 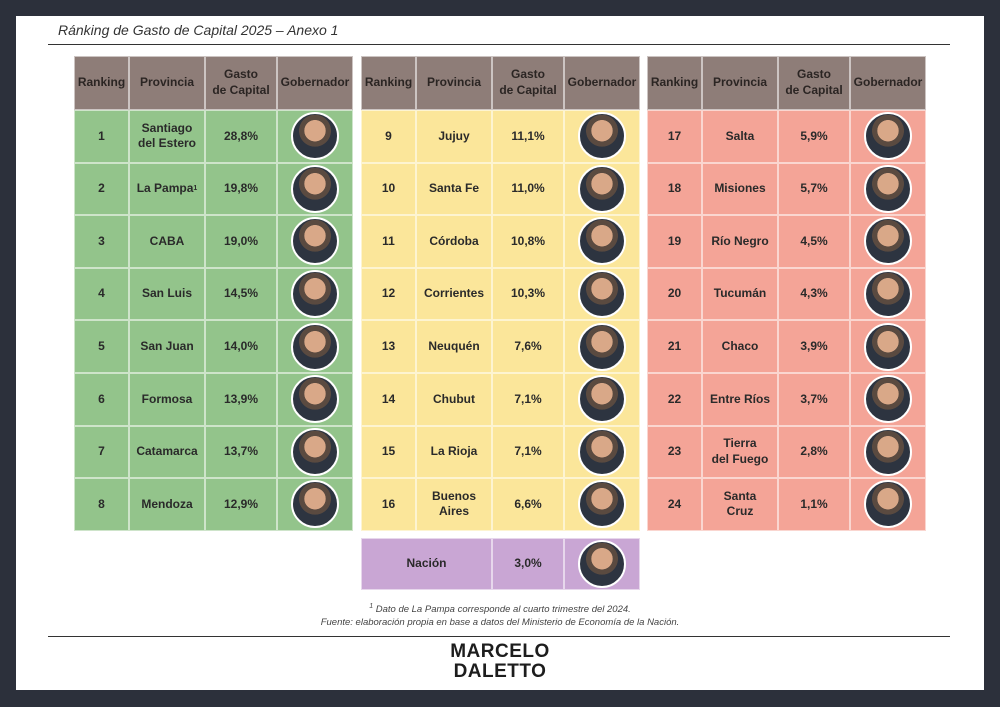 What do you see at coordinates (454, 294) in the screenshot?
I see `province-cell: Corrientes` at bounding box center [454, 294].